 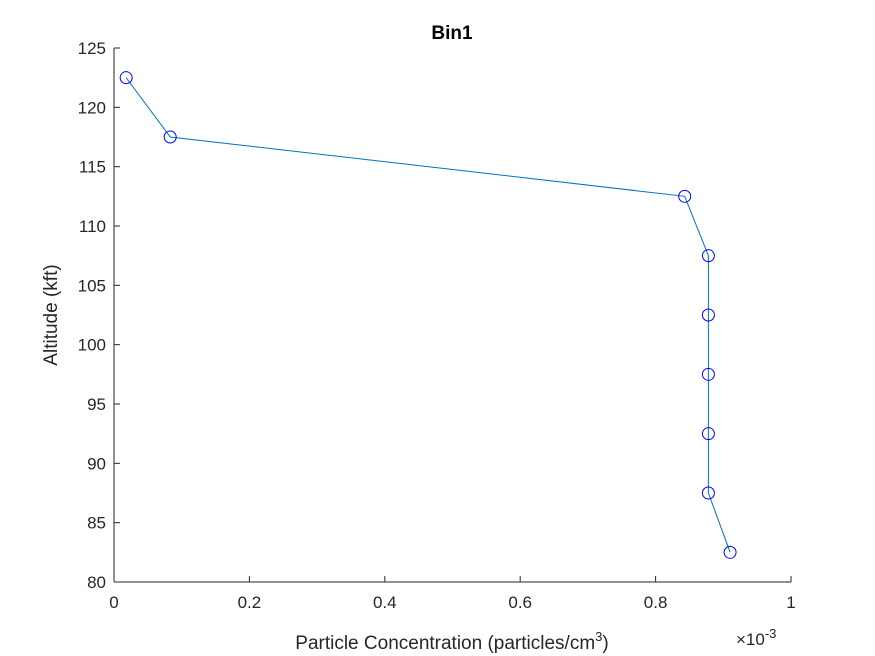 What do you see at coordinates (452, 594) in the screenshot?
I see `x-ticks: 0 0.2 0.4 0.6 0.8 1` at bounding box center [452, 594].